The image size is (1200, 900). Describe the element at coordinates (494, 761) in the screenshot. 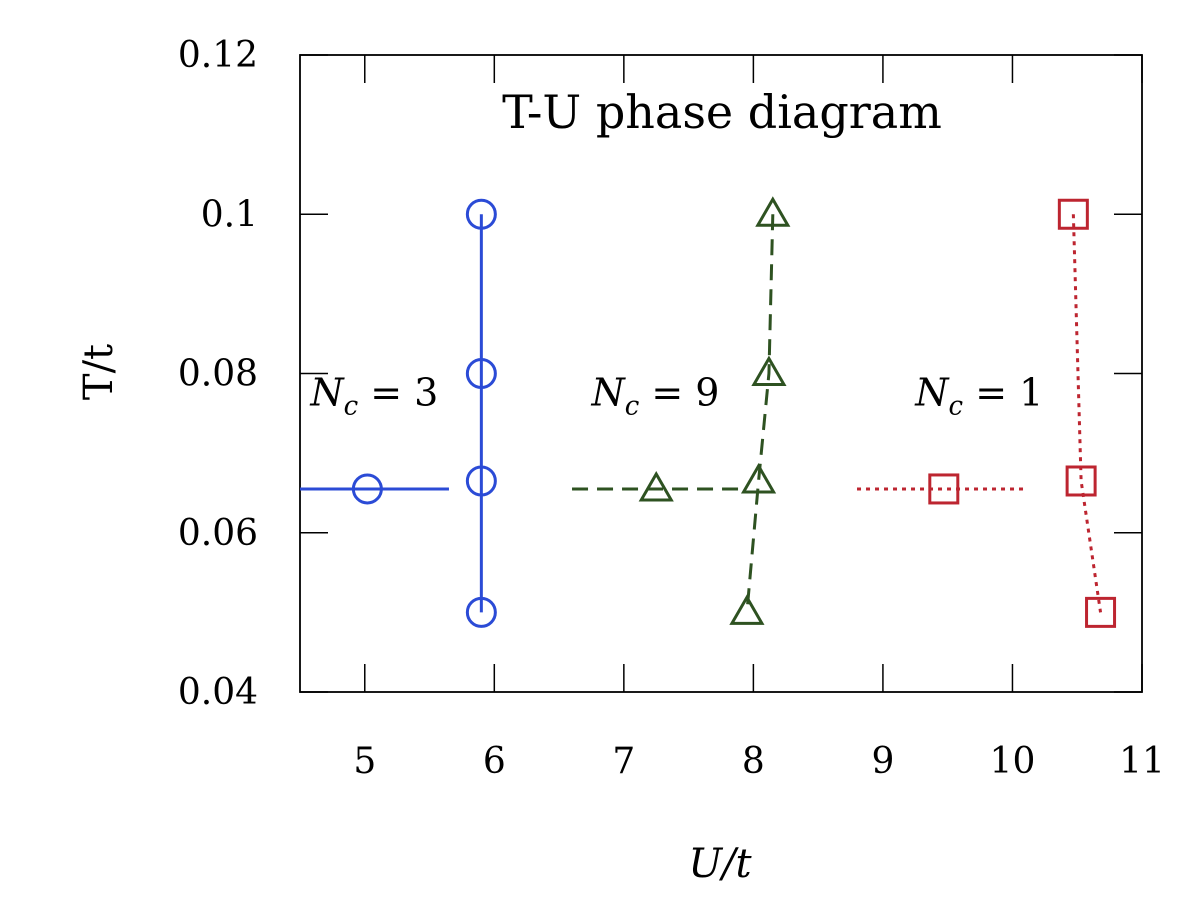

I see `x-tick-label: 6` at that location.